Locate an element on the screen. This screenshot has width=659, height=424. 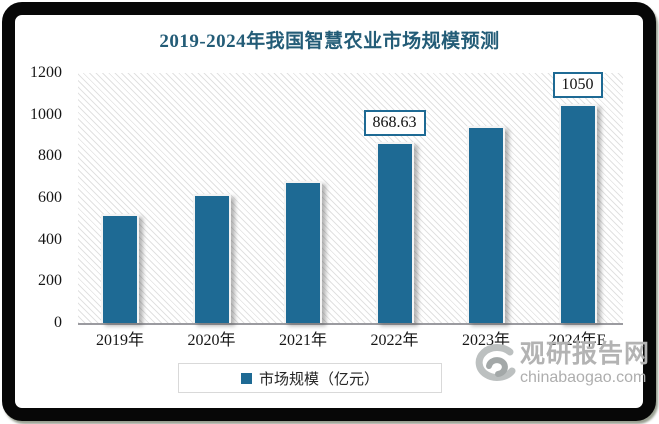
y-axis: 0 200 400 600 800 1000 1200 is located at coordinates (42, 197).